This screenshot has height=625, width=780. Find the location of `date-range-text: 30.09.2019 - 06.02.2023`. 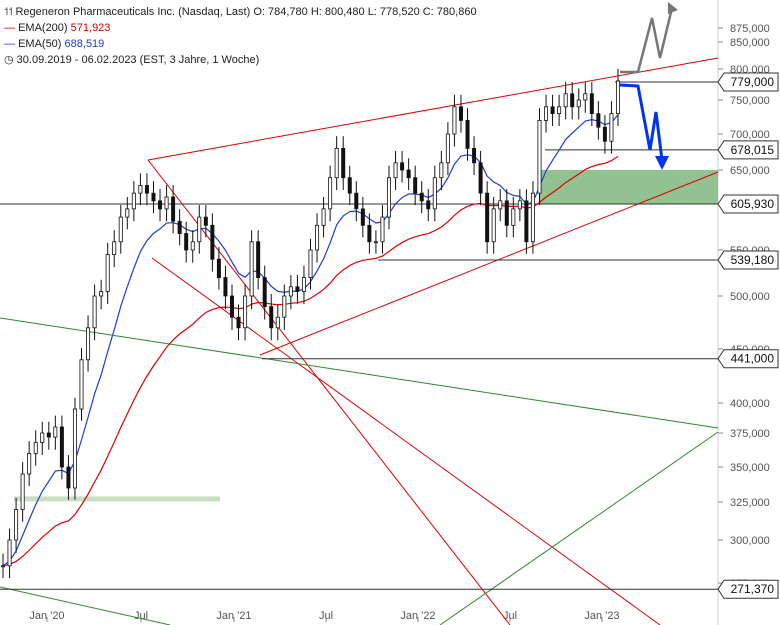

date-range-text: 30.09.2019 - 06.02.2023 is located at coordinates (76, 60).